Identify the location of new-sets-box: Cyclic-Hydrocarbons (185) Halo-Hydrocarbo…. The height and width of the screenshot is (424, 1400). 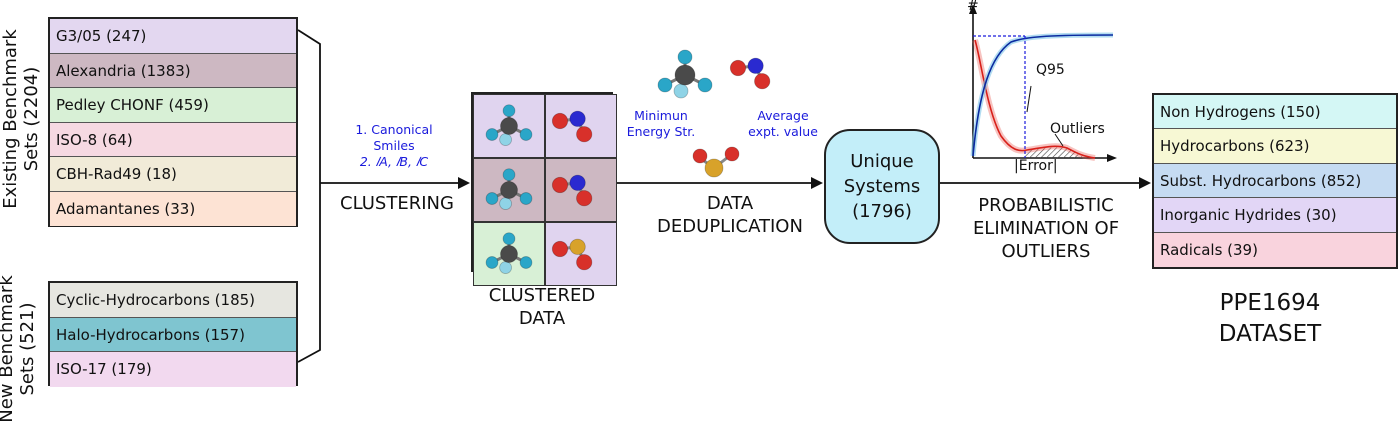
(173, 334).